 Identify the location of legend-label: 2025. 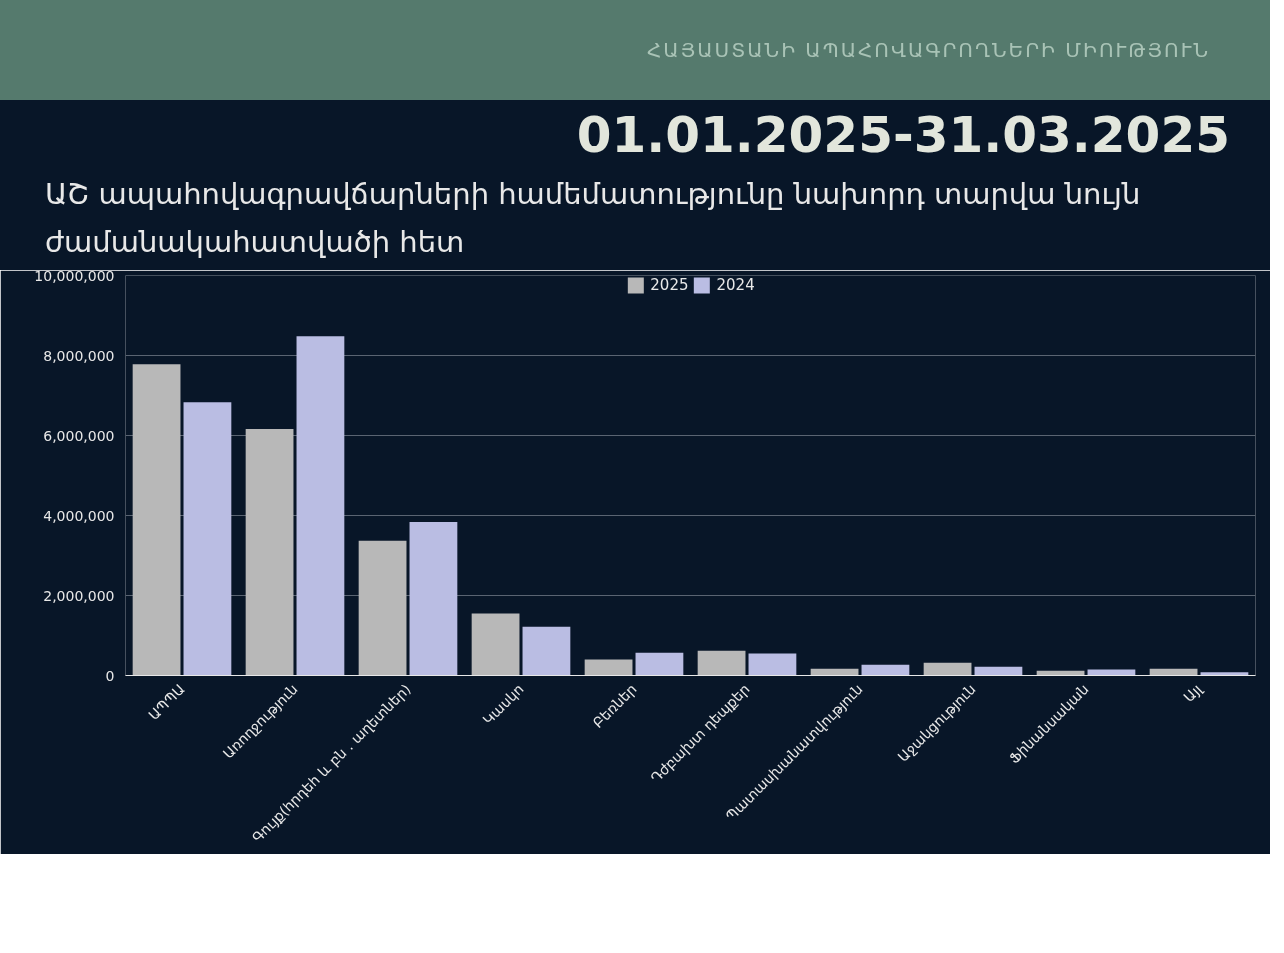
(669, 285).